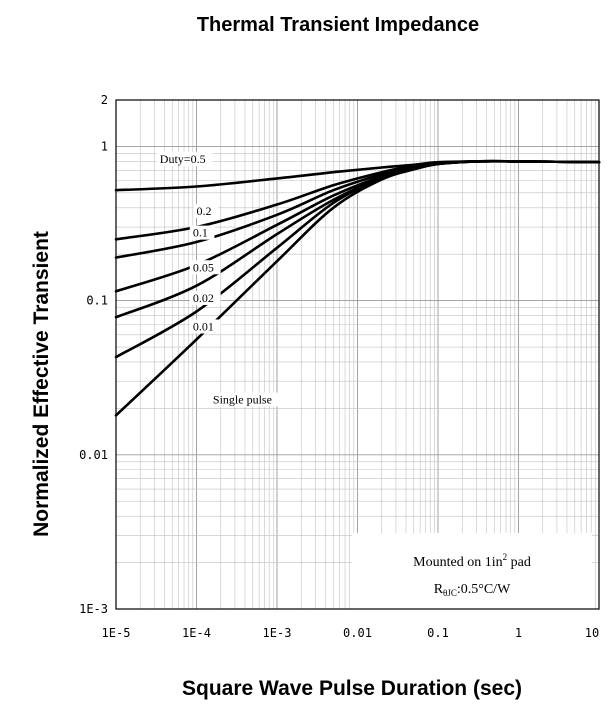 Image resolution: width=609 pixels, height=712 pixels. I want to click on annotation-r-prefix: R, so click(439, 589).